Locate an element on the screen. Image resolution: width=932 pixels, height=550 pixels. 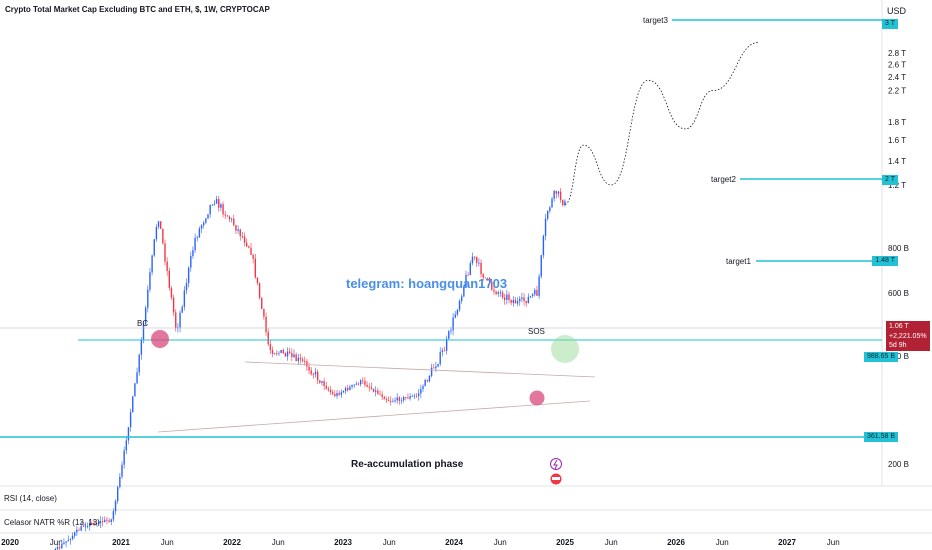
x-tick-label: 2022 is located at coordinates (232, 542).